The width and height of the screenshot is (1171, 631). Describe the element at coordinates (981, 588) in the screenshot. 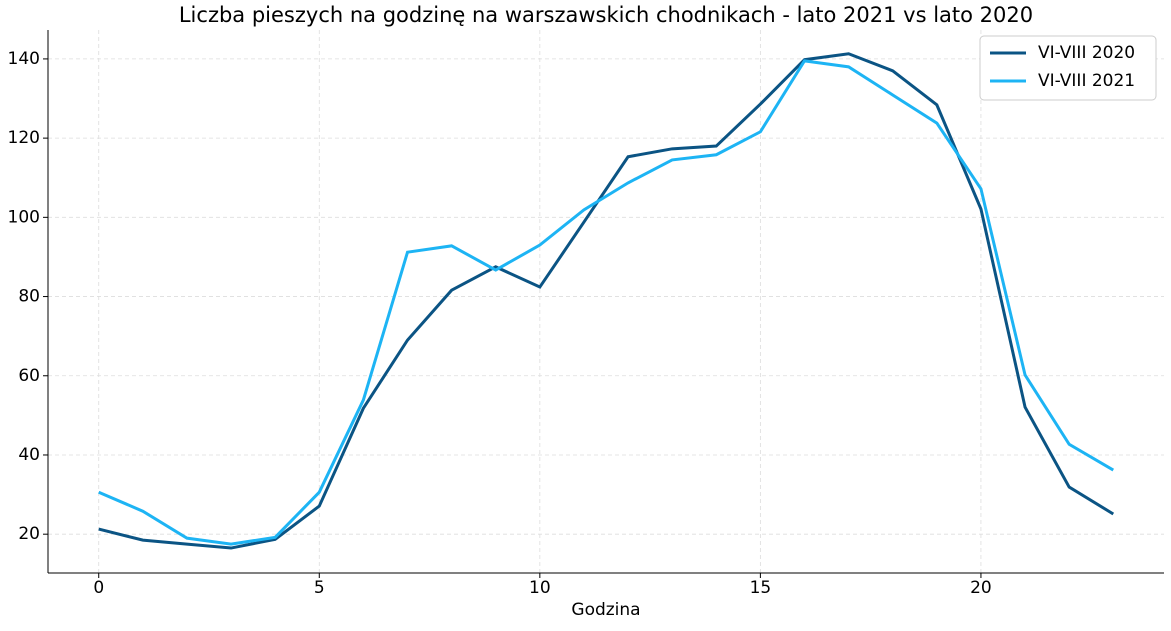

I see `x-tick-label: 20` at that location.